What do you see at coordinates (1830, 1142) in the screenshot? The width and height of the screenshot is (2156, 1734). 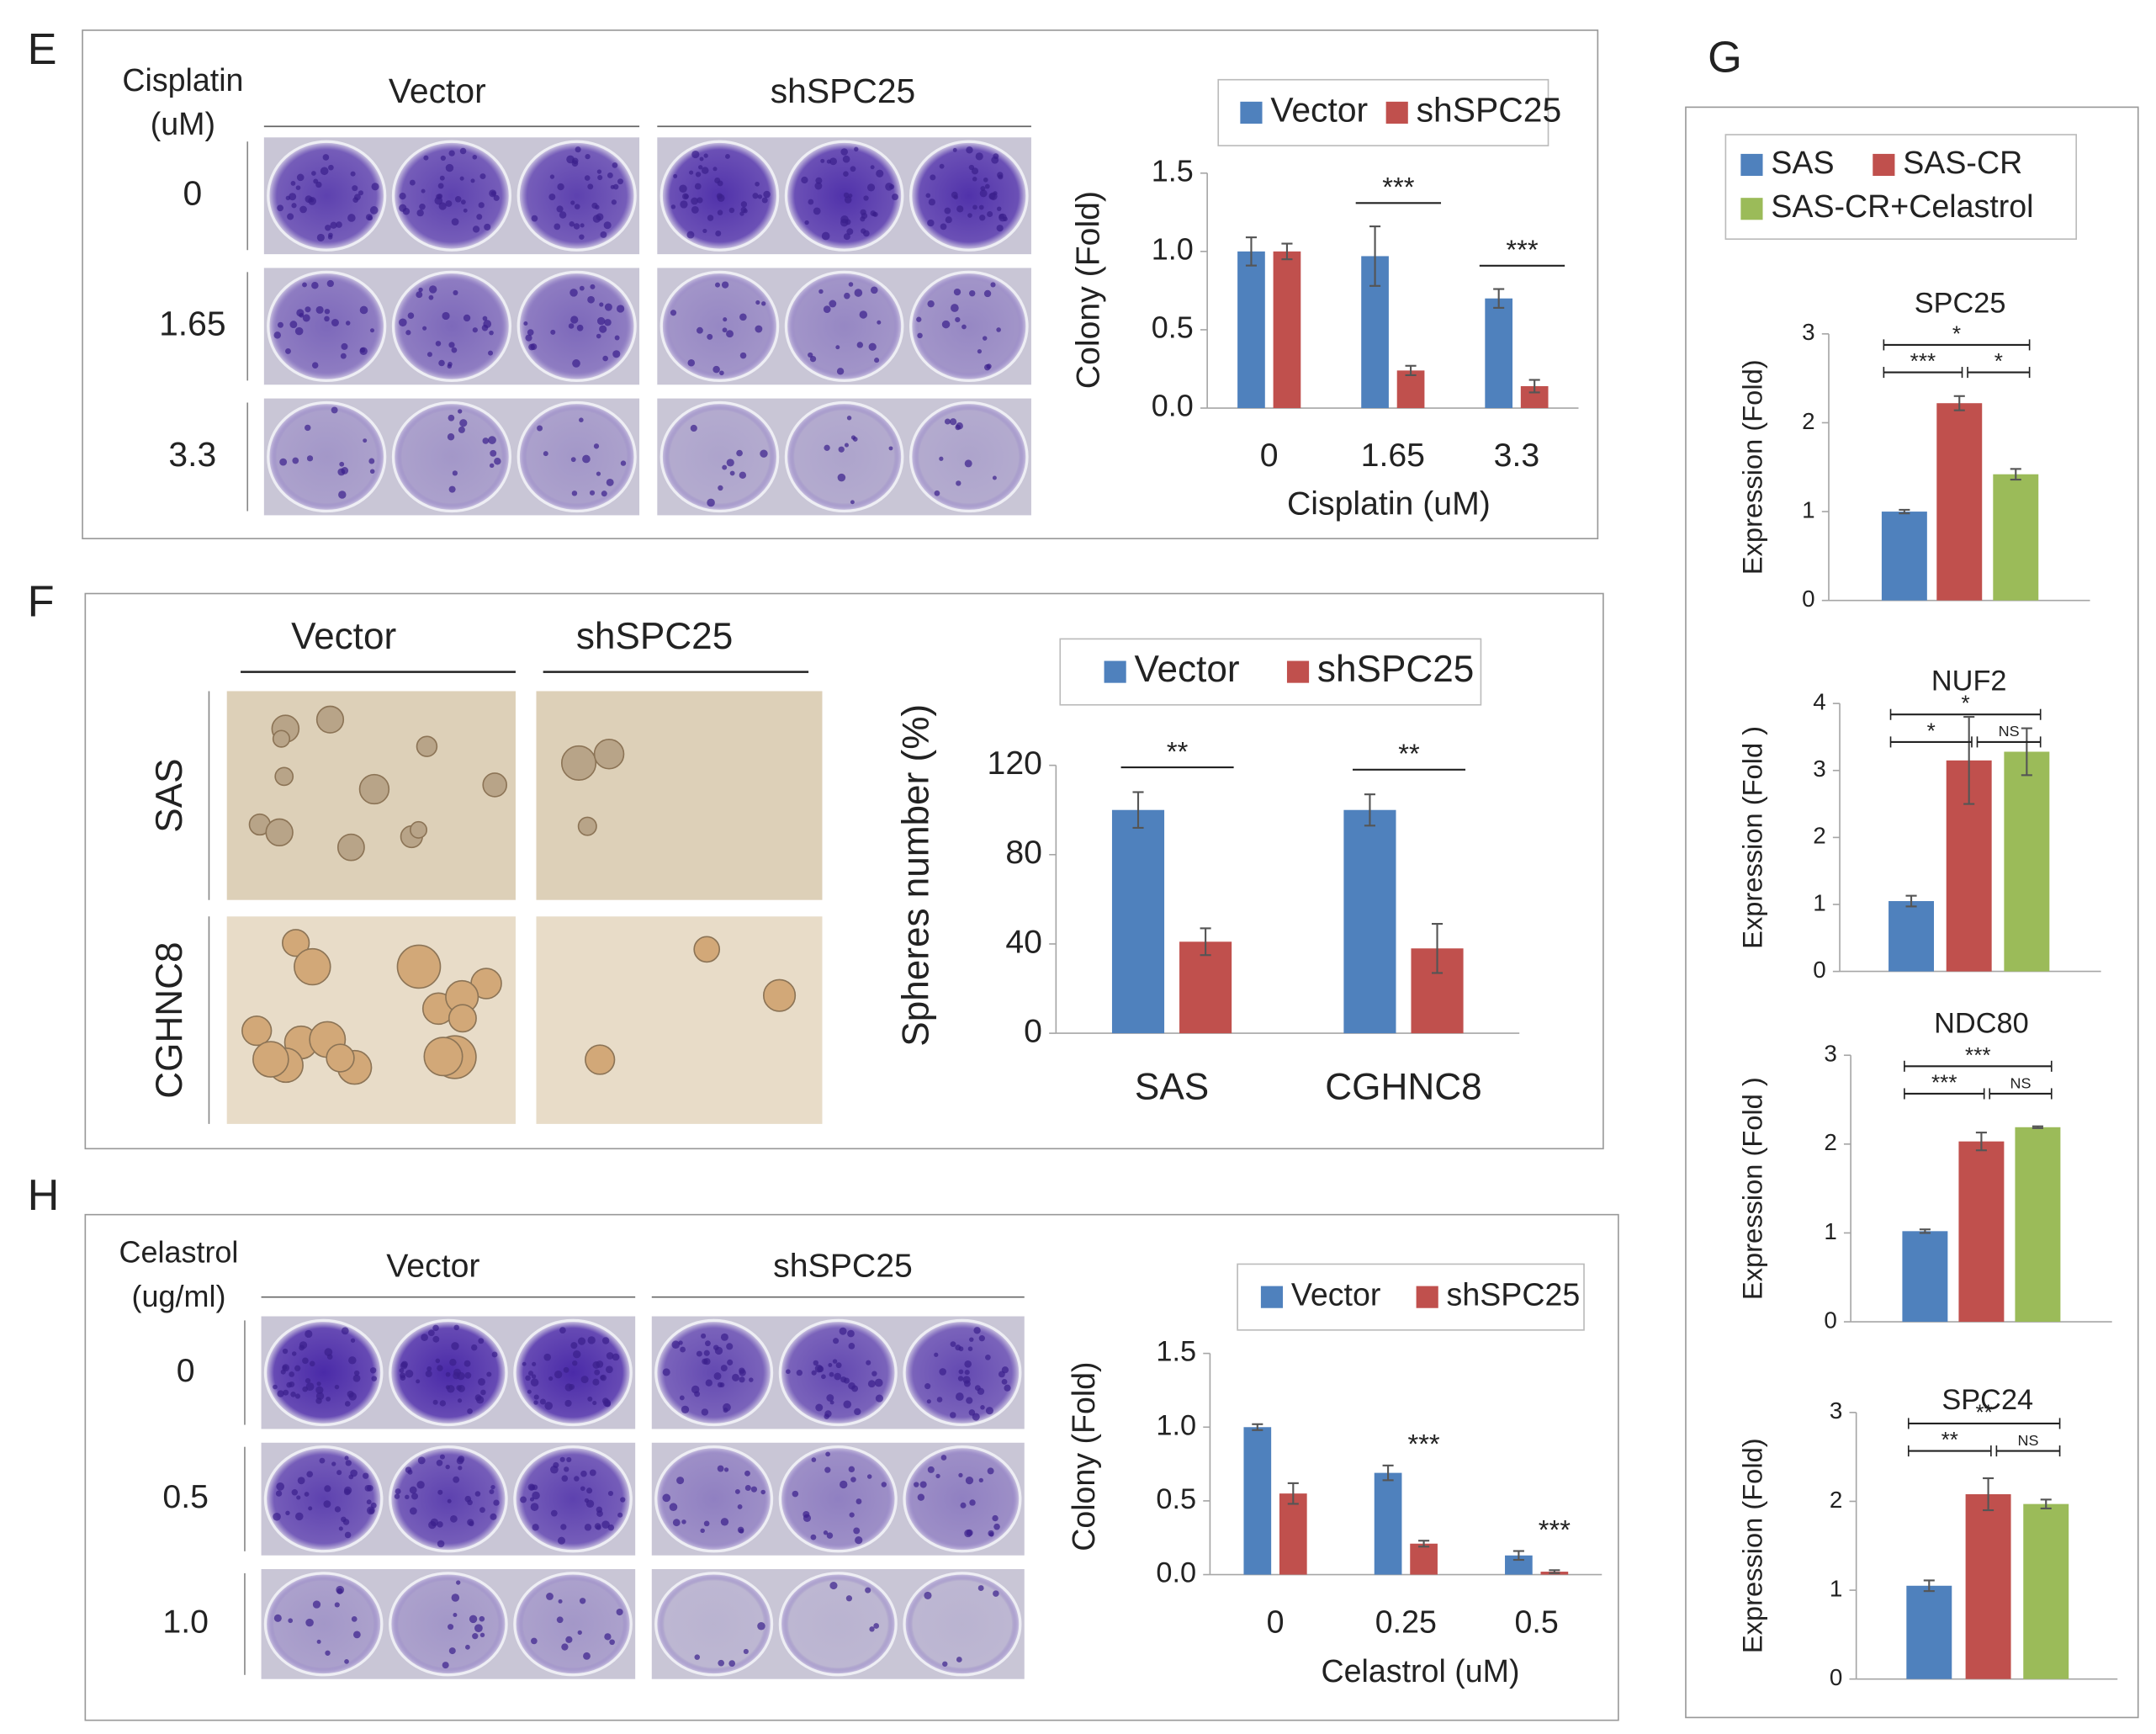 I see `y-tick-label: 2` at bounding box center [1830, 1142].